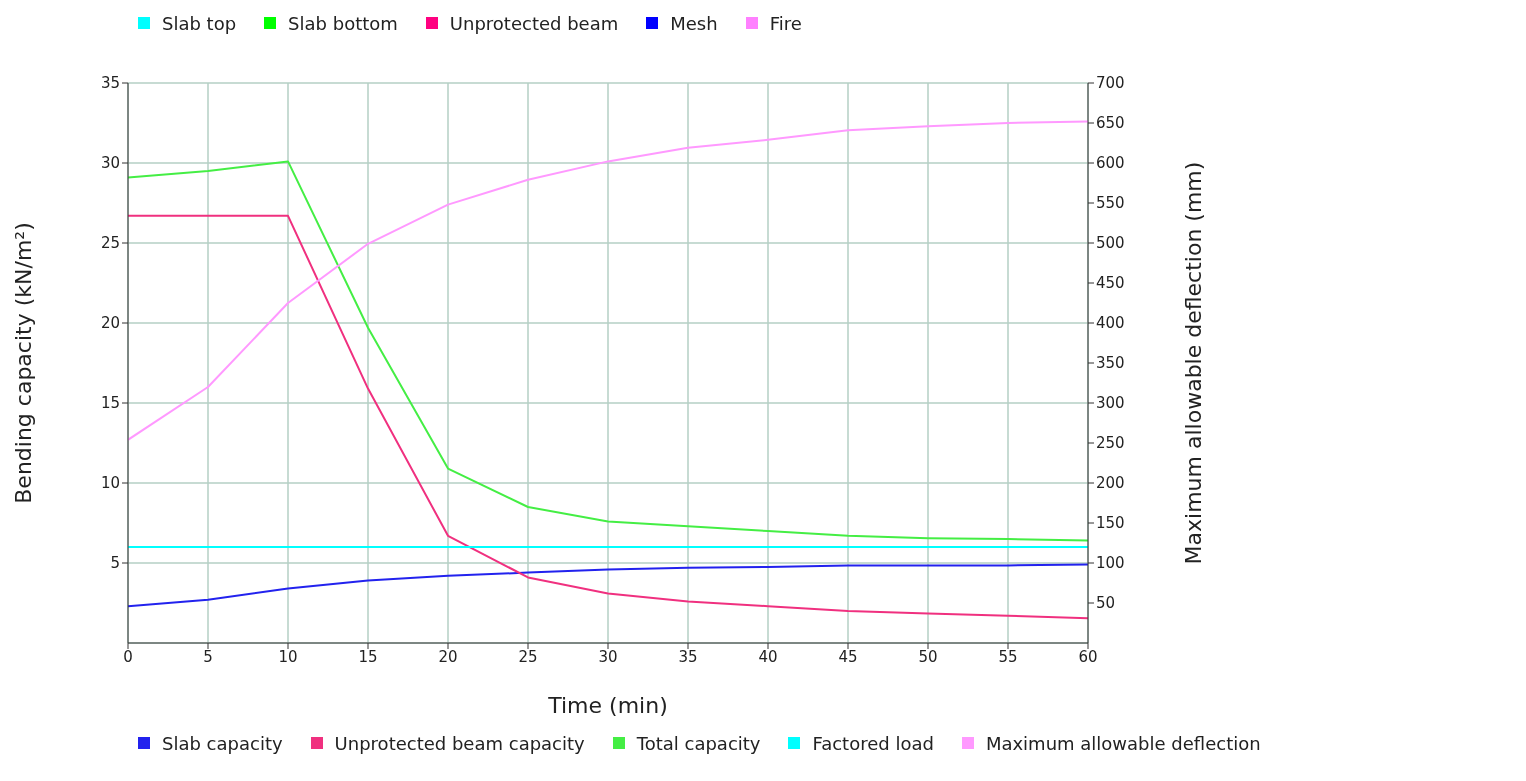 This screenshot has width=1526, height=781. What do you see at coordinates (199, 23) in the screenshot?
I see `legend-label: Slab top` at bounding box center [199, 23].